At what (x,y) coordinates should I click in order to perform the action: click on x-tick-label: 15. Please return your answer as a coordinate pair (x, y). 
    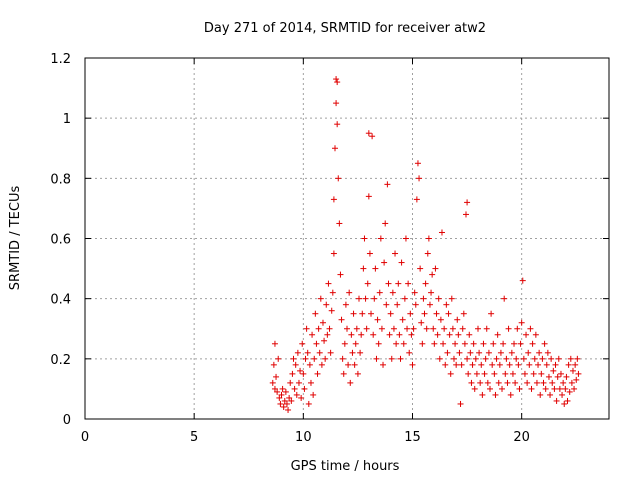
    Looking at the image, I should click on (412, 437).